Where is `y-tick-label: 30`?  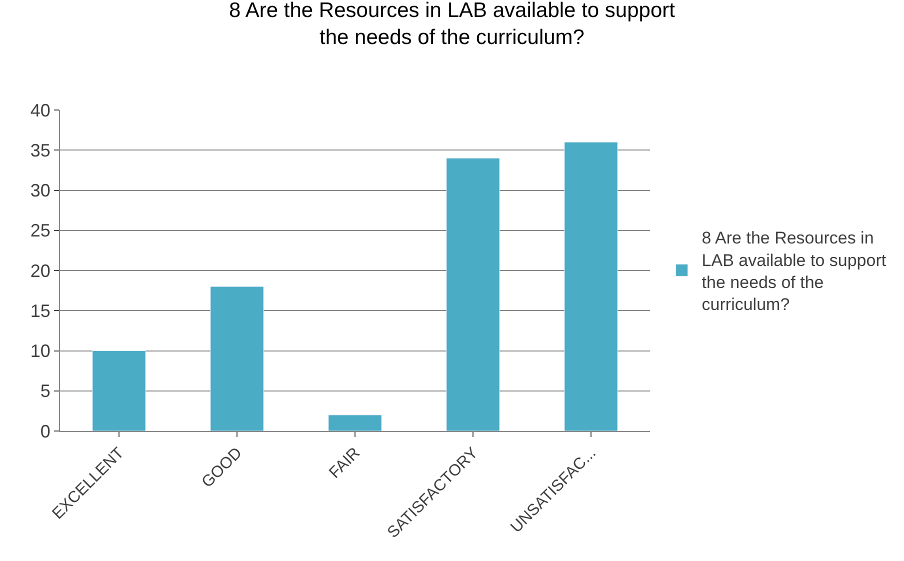
y-tick-label: 30 is located at coordinates (40, 190).